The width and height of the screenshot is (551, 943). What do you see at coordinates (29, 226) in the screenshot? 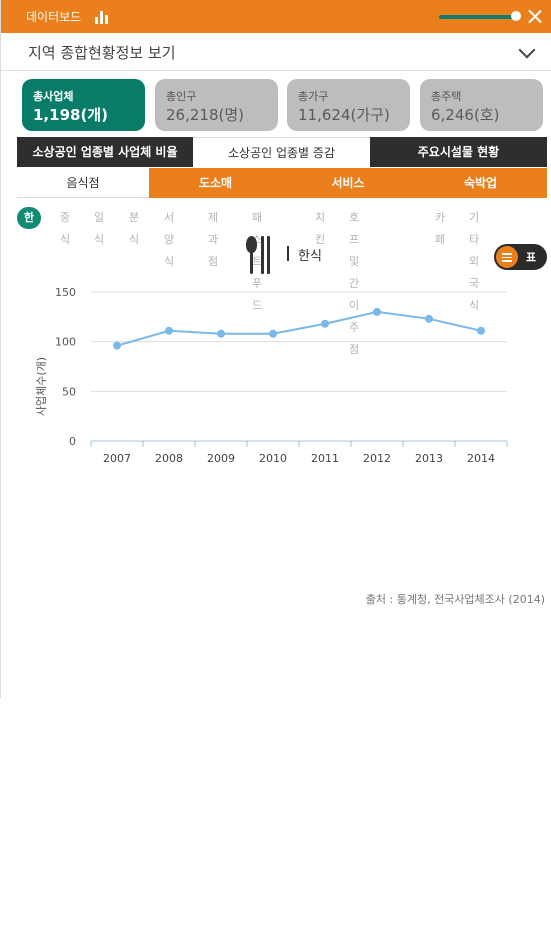
I see `category-korean: 한식` at bounding box center [29, 226].